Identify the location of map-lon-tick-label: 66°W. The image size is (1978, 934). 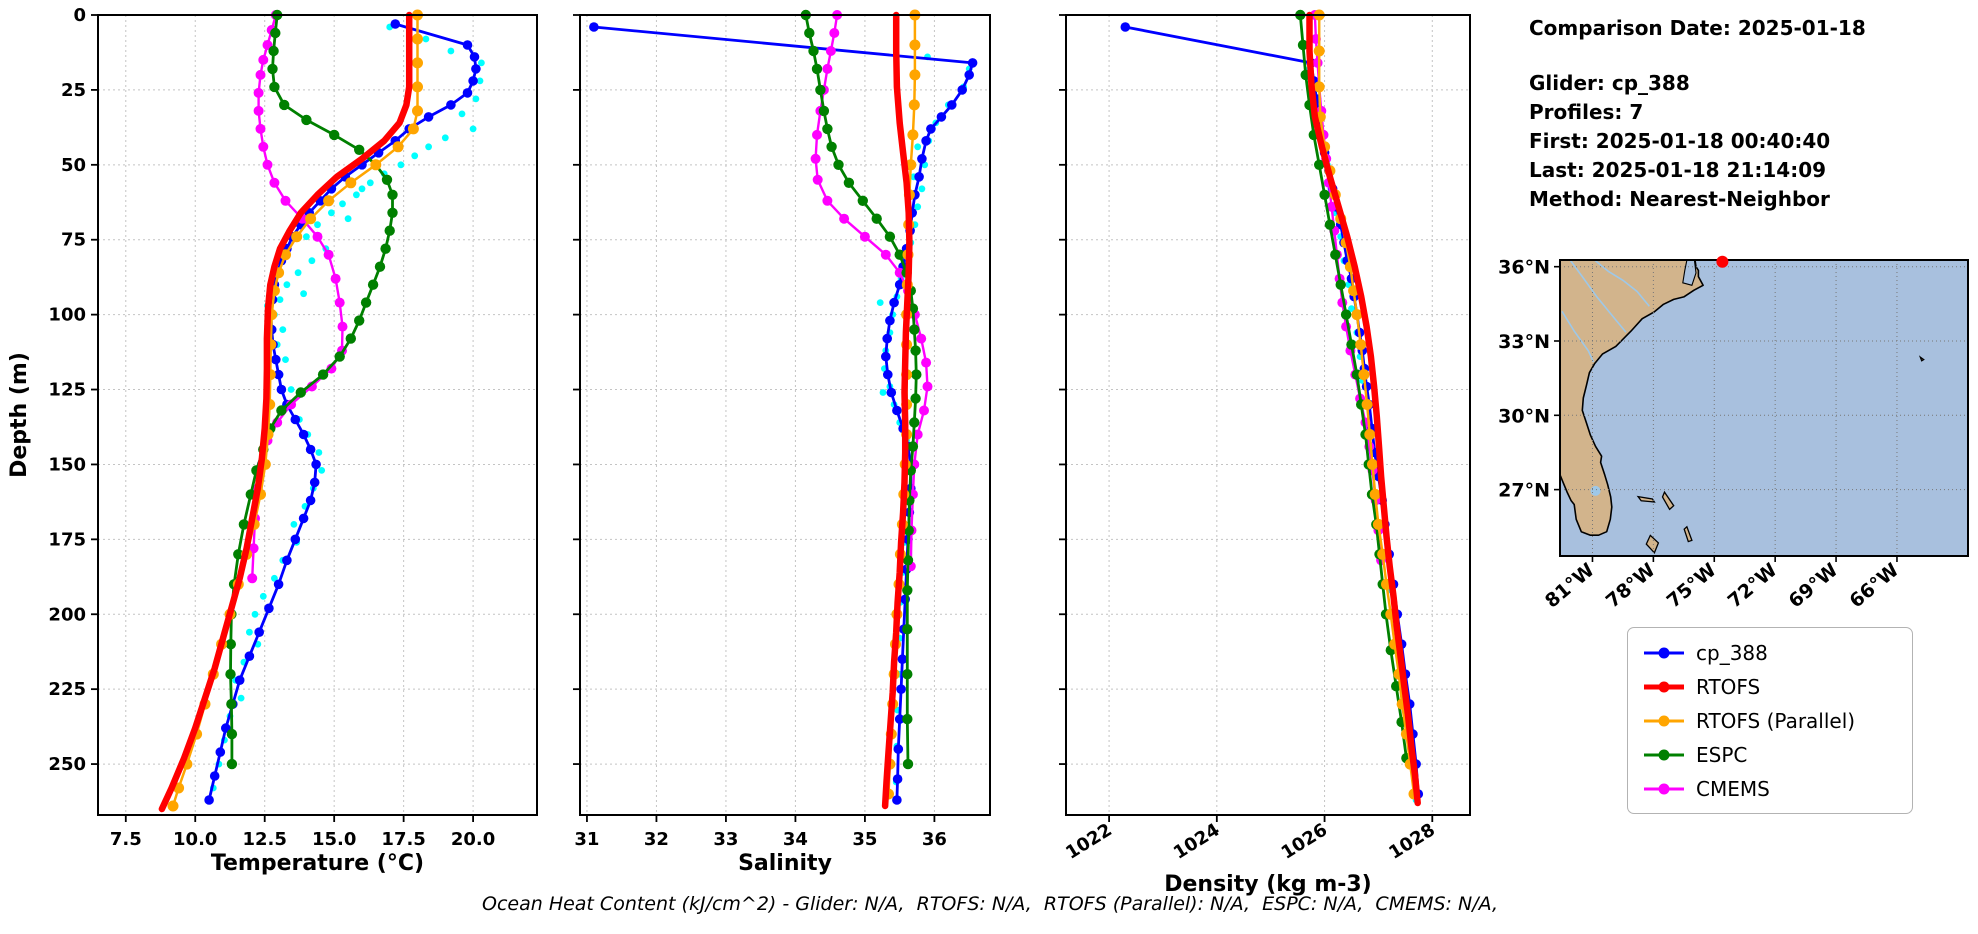
(1874, 585).